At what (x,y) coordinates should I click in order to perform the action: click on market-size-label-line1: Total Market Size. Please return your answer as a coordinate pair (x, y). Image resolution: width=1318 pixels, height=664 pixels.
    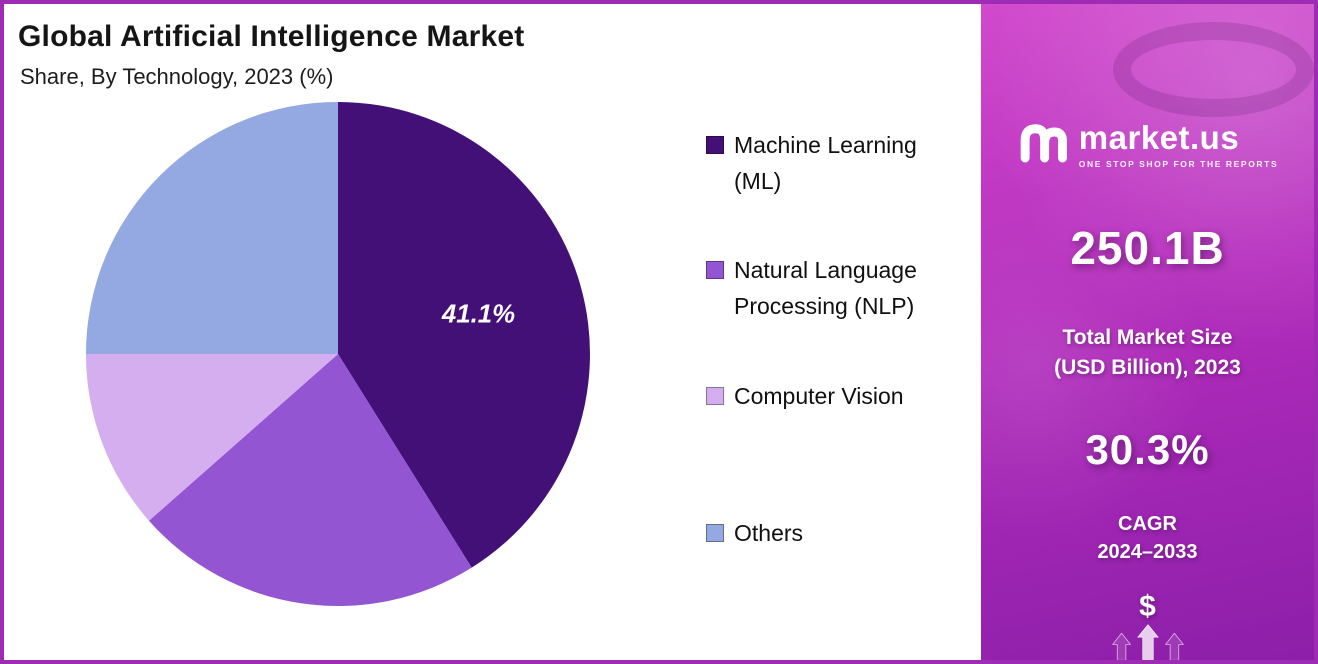
    Looking at the image, I should click on (1147, 337).